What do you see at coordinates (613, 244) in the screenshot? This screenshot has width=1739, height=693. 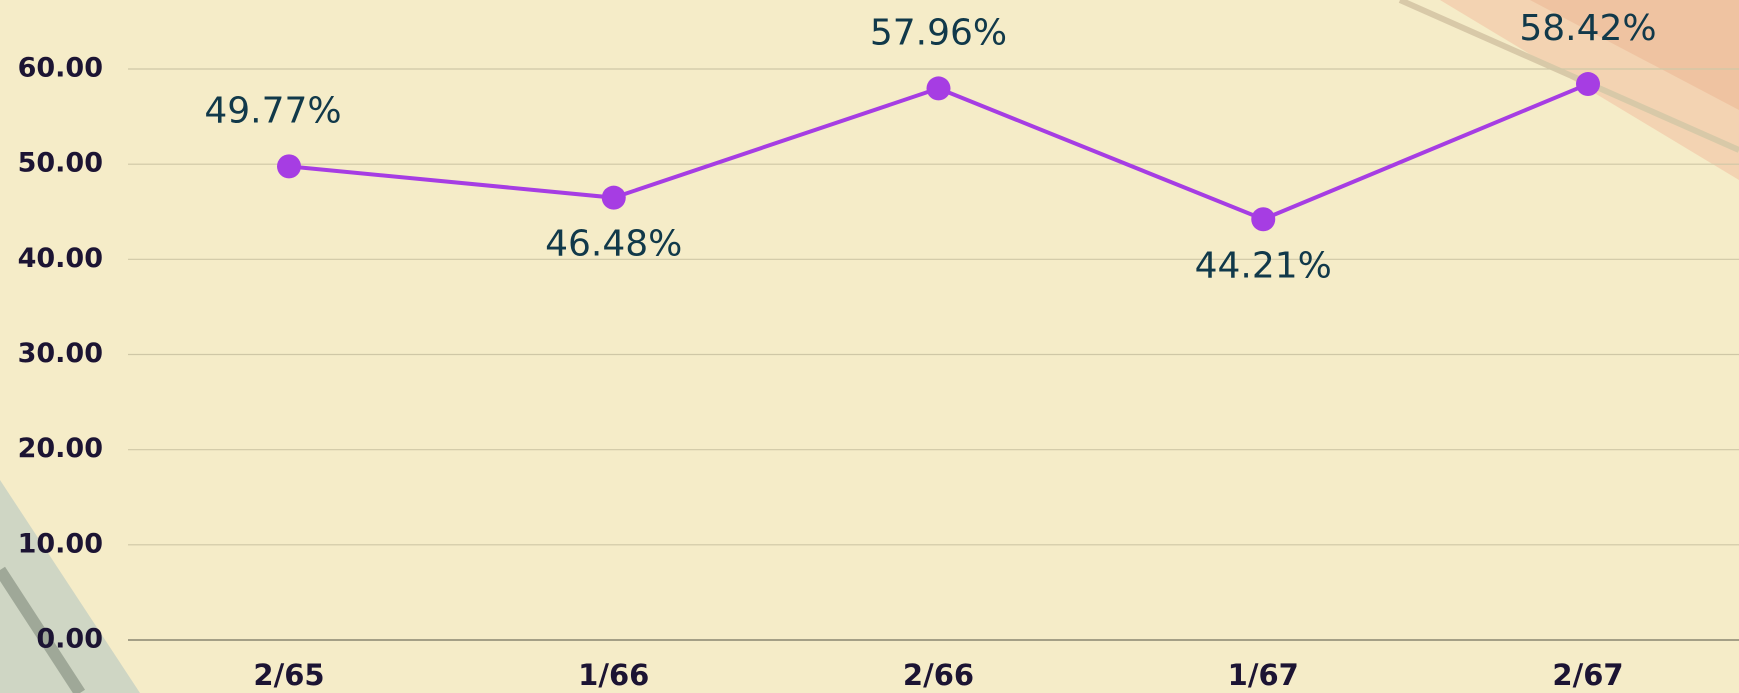 I see `data-label: 46.48%` at bounding box center [613, 244].